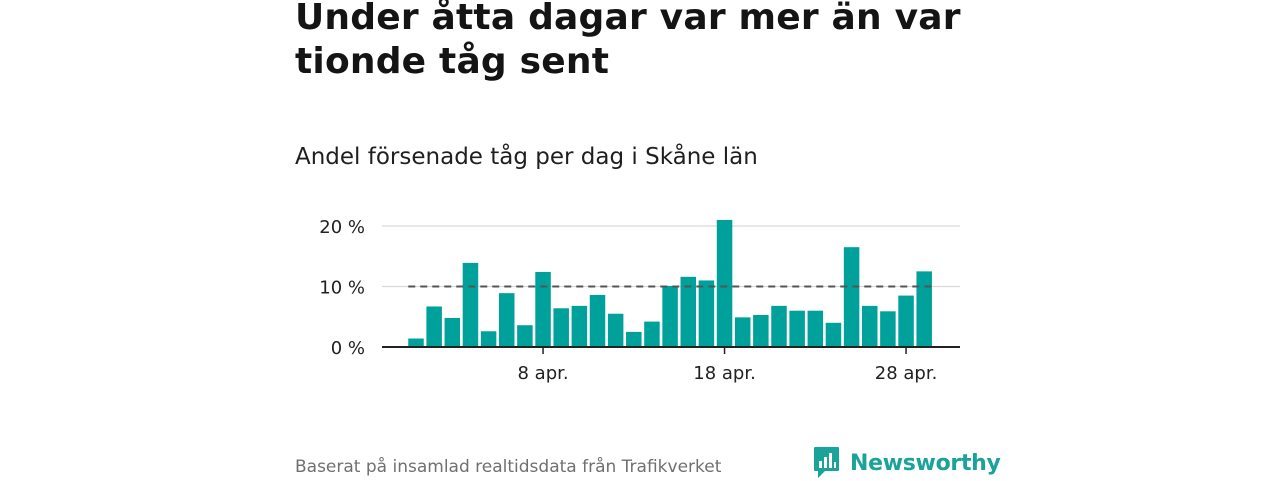 This screenshot has width=1280, height=481. Describe the element at coordinates (342, 227) in the screenshot. I see `y-tick-label: 20 %` at that location.